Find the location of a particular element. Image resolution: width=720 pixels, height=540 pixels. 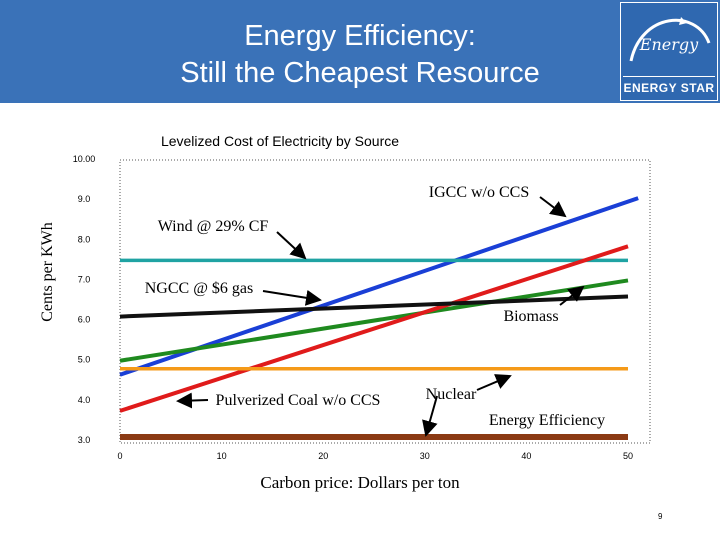

annotation-arrow-ngcc-6-gas is located at coordinates (292, 297).